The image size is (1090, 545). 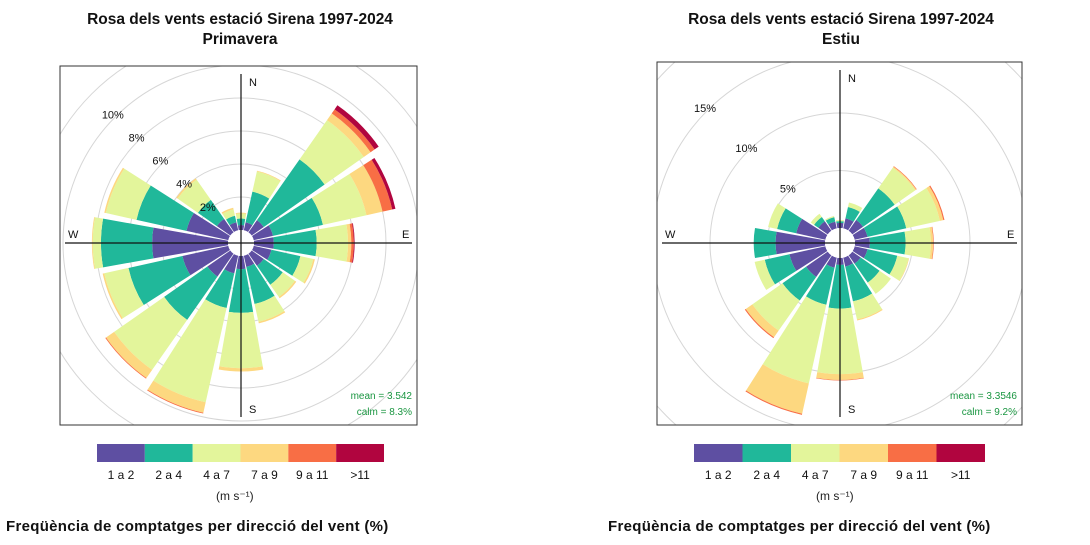 What do you see at coordinates (746, 149) in the screenshot?
I see `ring-label: 10%` at bounding box center [746, 149].